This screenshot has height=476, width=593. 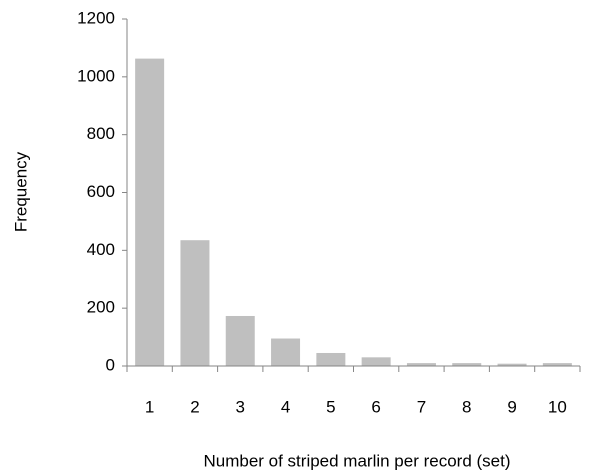 I want to click on x-tick-label: 8, so click(x=466, y=406).